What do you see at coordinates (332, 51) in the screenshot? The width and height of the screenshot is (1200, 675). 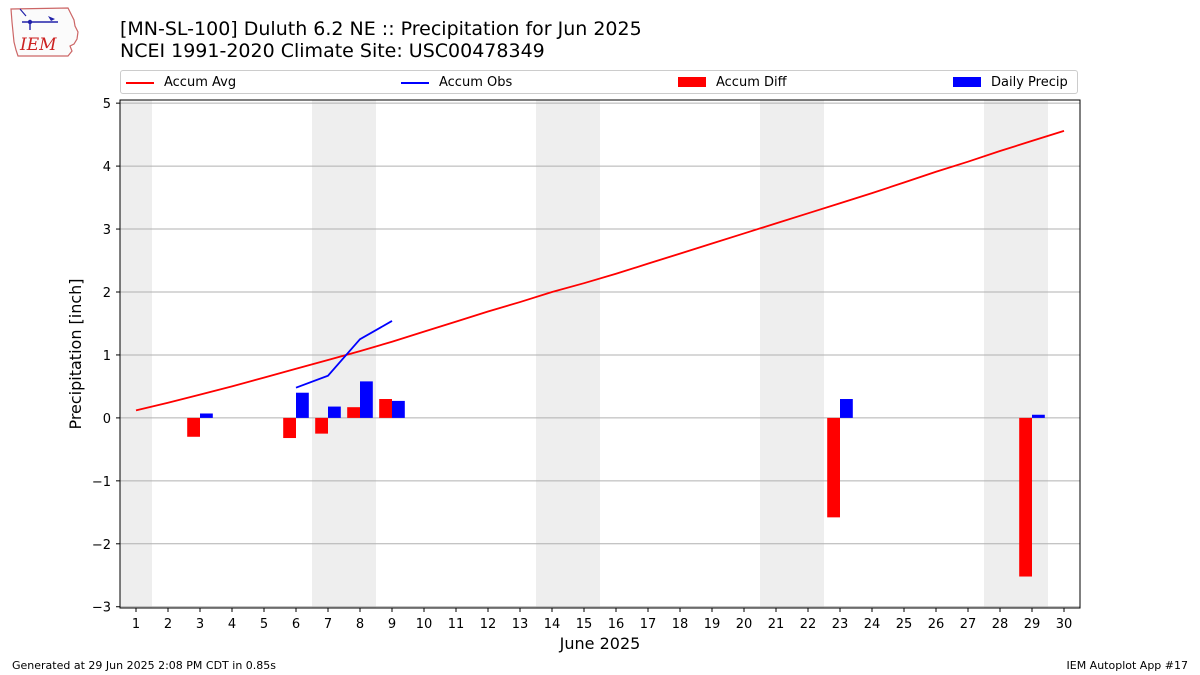 I see `chart-subtitle: NCEI 1991-2020 Climate Site: USC00478349` at bounding box center [332, 51].